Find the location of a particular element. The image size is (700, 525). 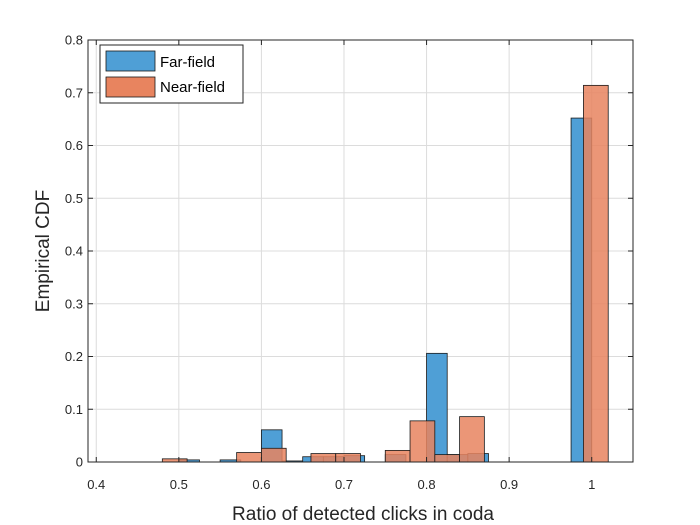

y-axis-label: Empirical CDF is located at coordinates (43, 251).